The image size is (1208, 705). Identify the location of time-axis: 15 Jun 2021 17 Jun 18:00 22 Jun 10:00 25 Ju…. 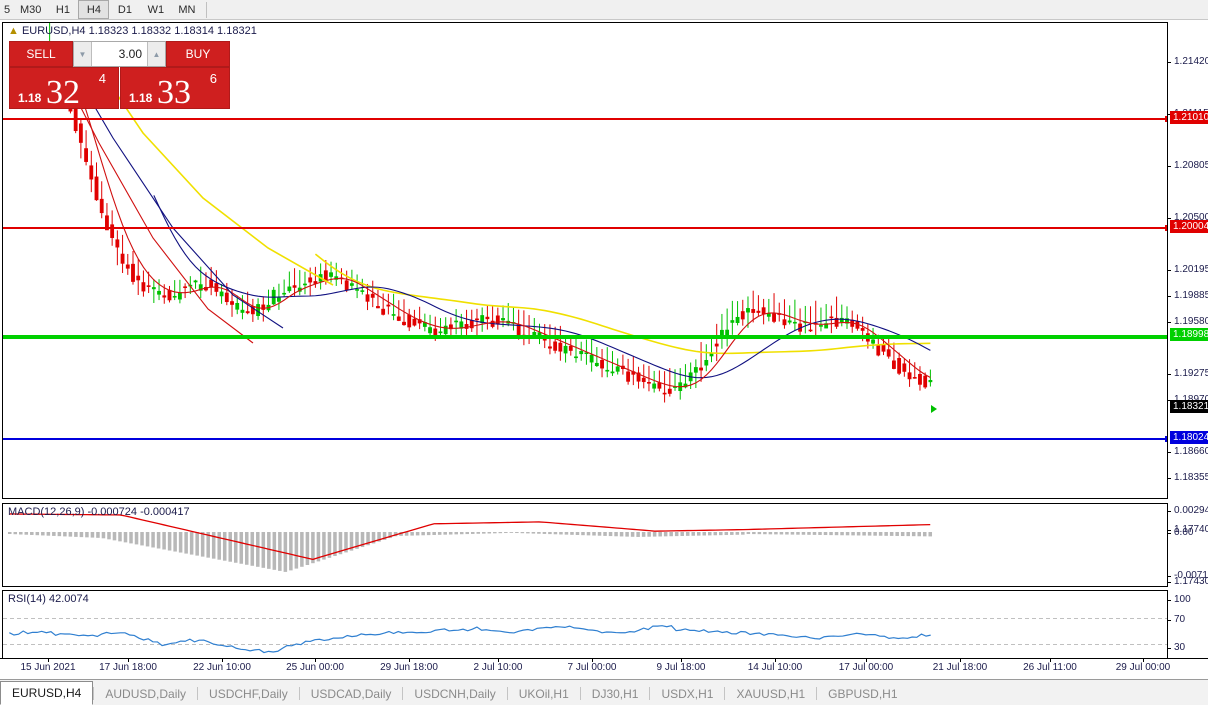
(604, 668).